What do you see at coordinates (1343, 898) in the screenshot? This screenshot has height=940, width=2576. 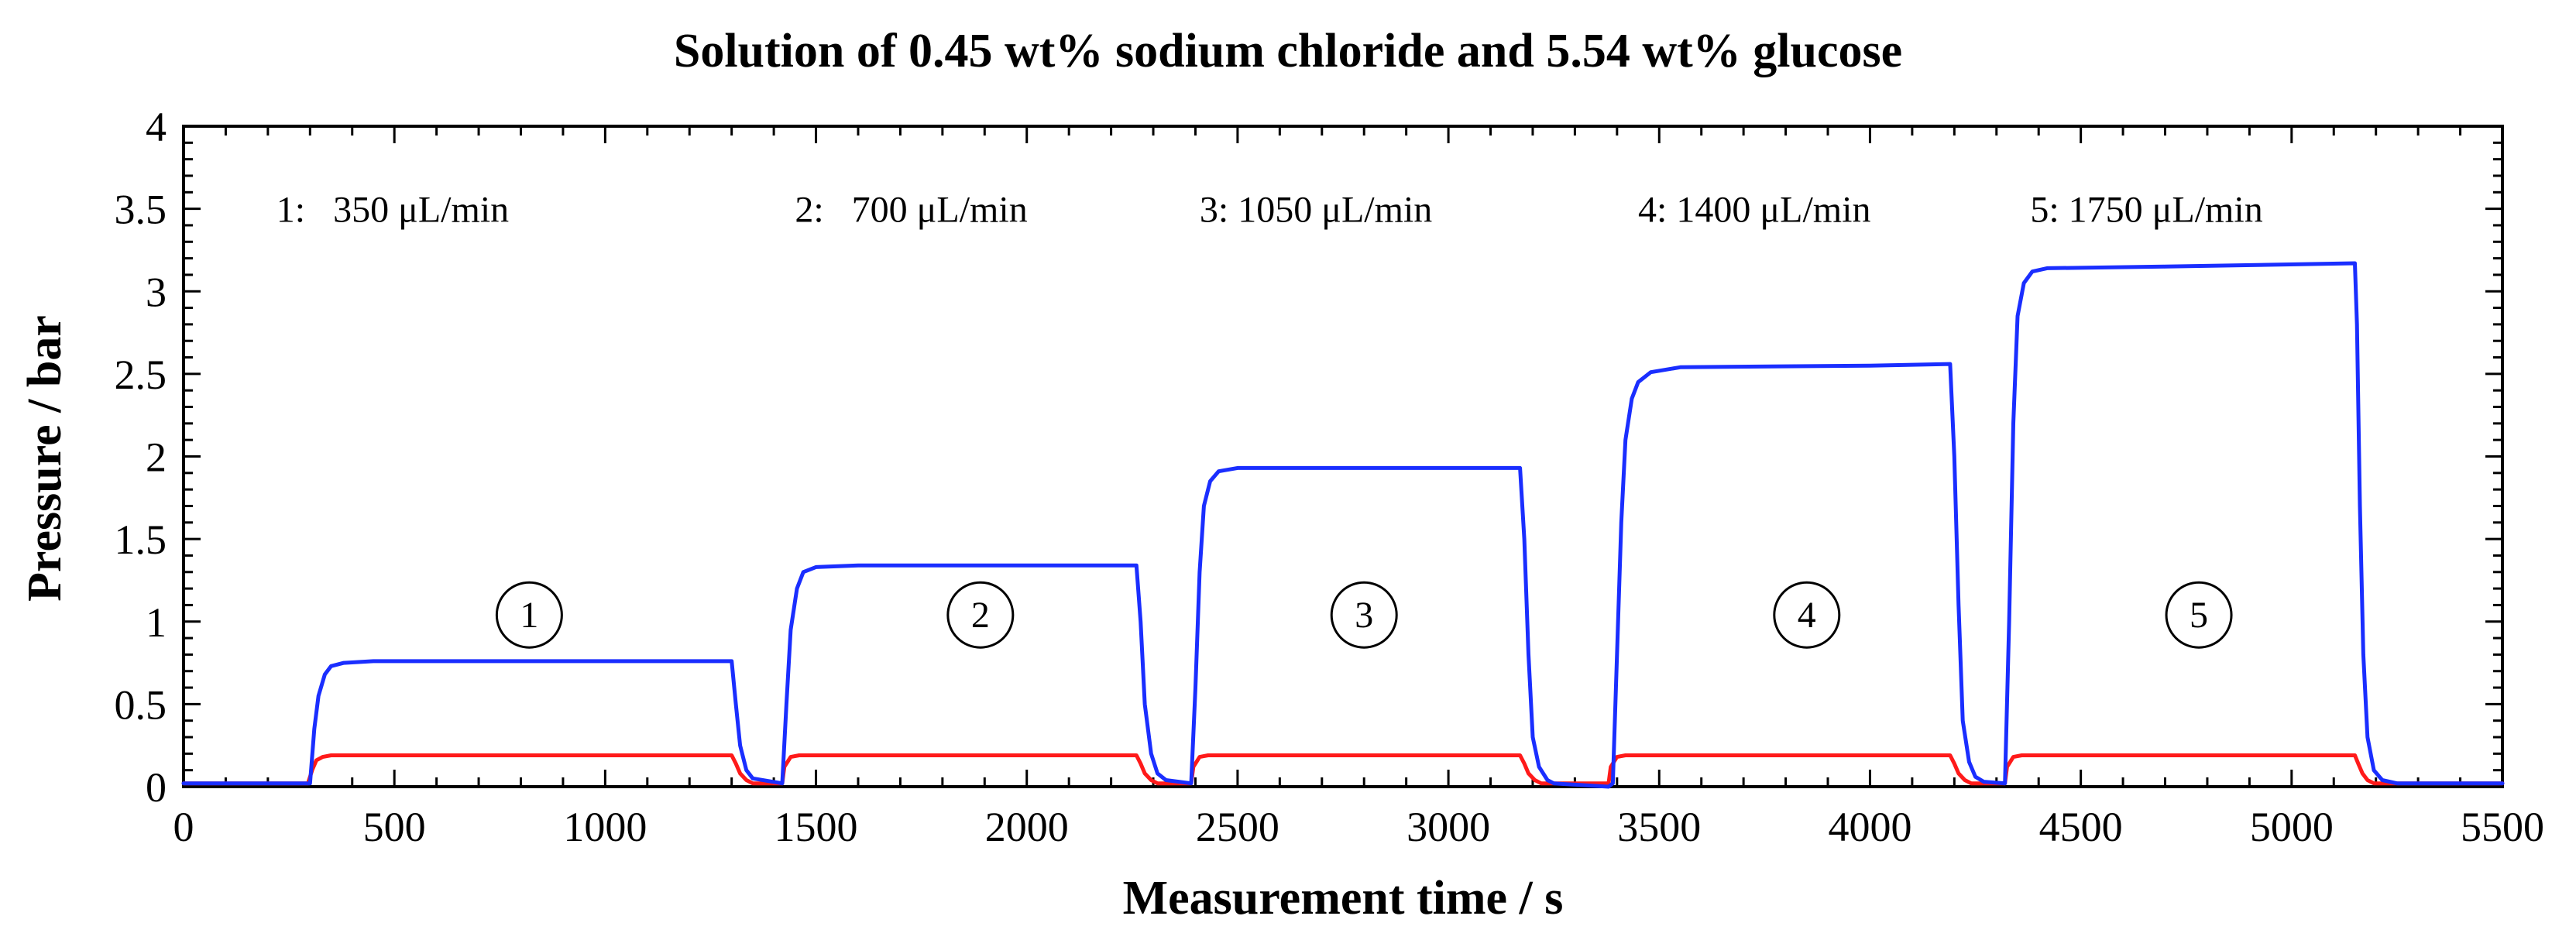 I see `x-axis-label: Measurement time / s` at bounding box center [1343, 898].